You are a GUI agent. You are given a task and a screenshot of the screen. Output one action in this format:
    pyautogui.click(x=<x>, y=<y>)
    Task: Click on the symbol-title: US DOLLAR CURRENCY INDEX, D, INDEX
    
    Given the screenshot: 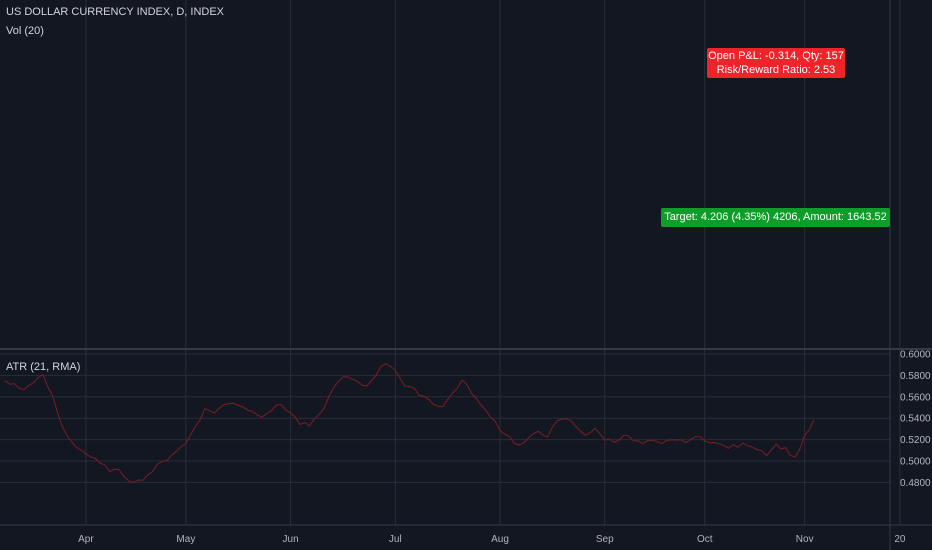 What is the action you would take?
    pyautogui.click(x=115, y=12)
    